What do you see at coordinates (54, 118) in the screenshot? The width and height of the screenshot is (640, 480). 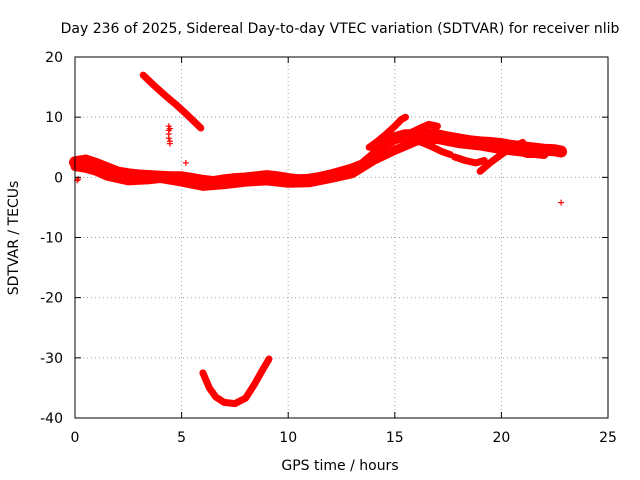 I see `y-tick-label: 10` at bounding box center [54, 118].